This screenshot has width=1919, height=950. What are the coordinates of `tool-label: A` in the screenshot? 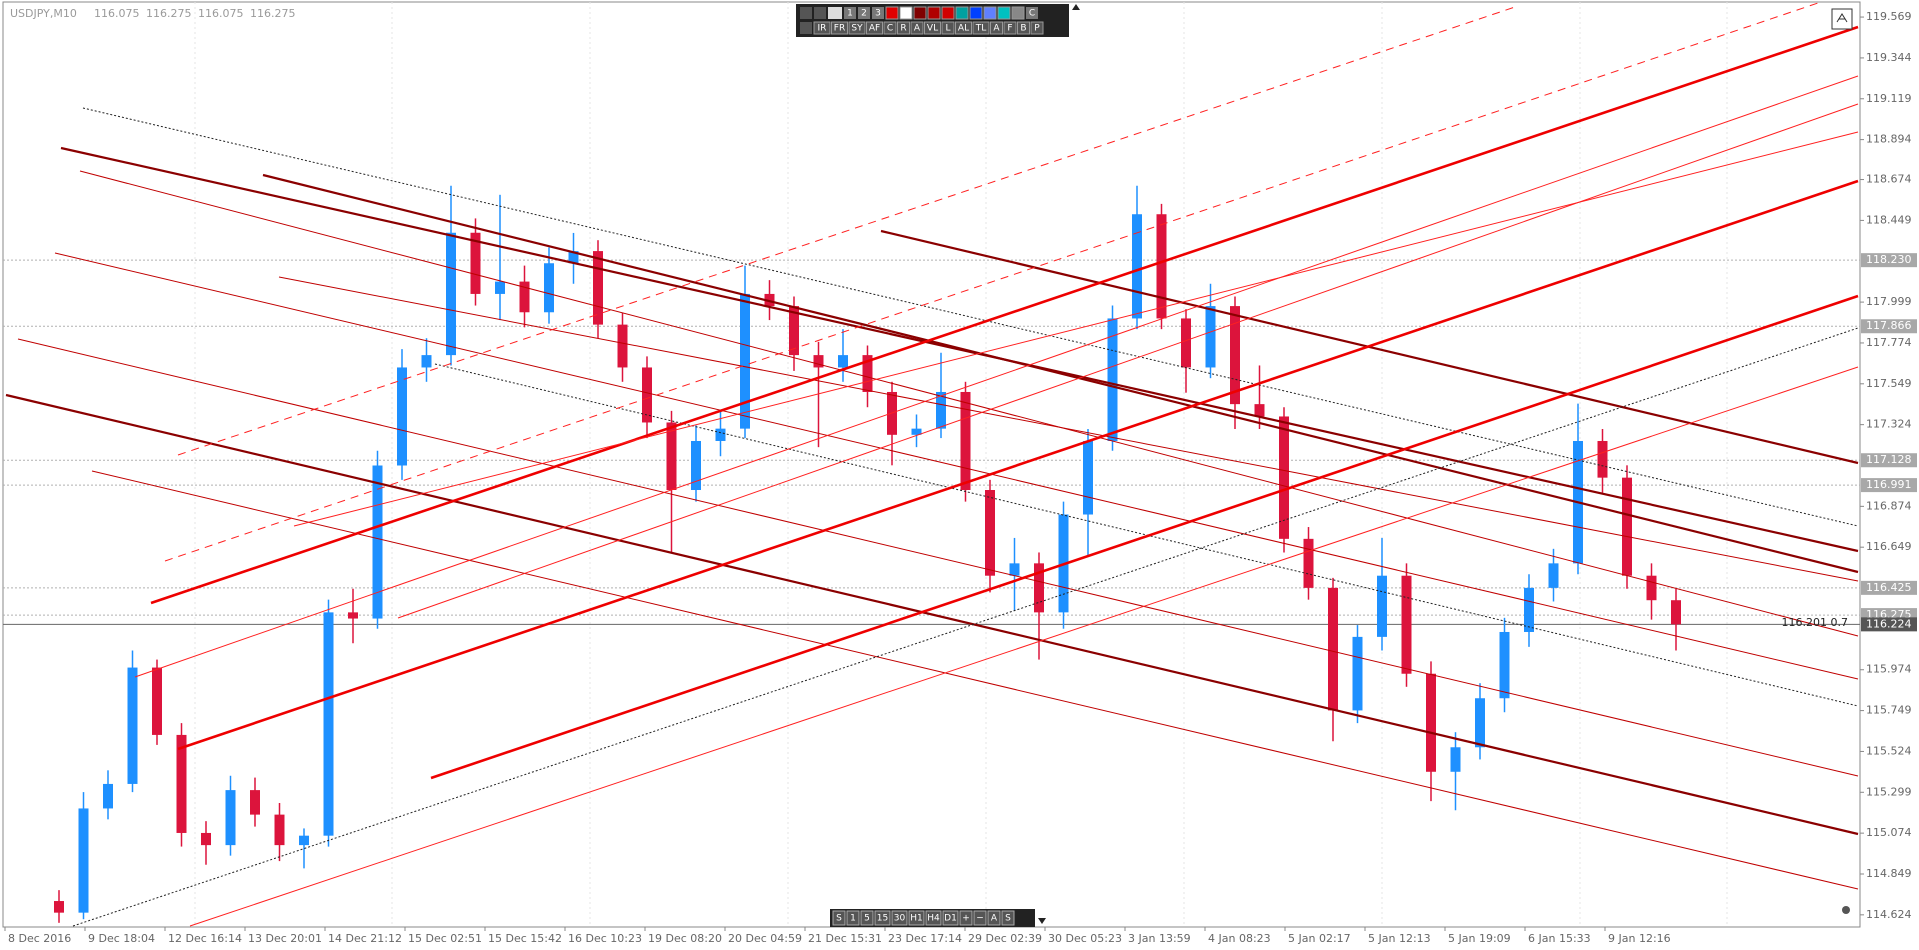 It's located at (917, 29).